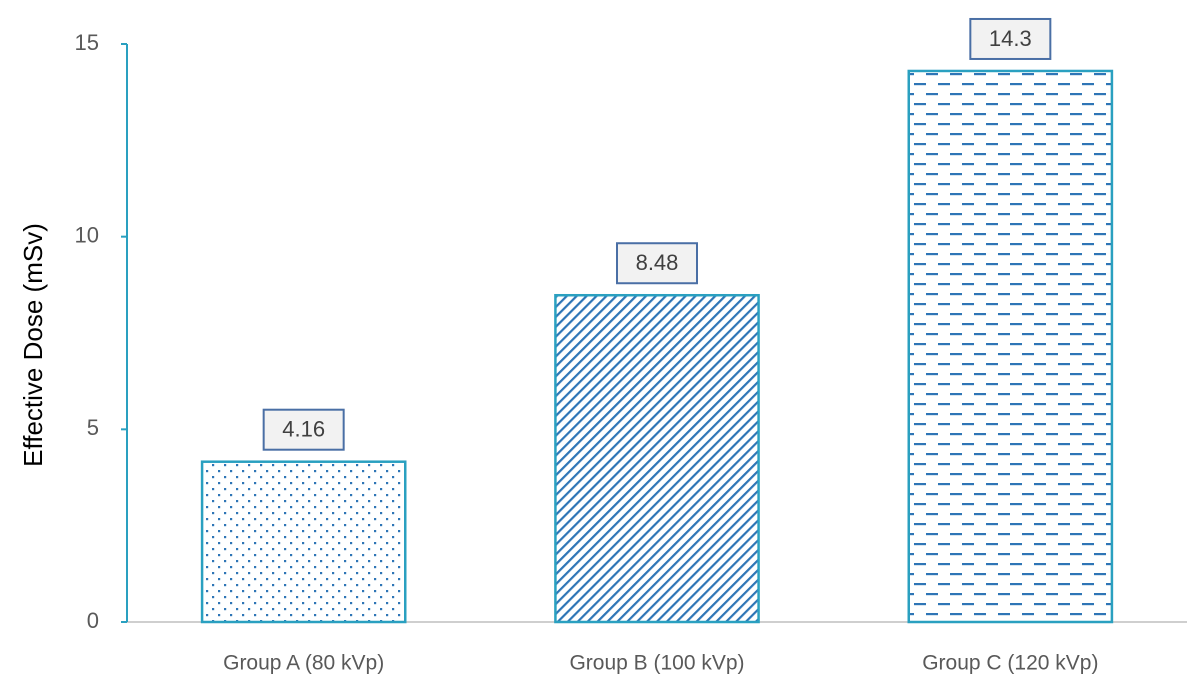 The width and height of the screenshot is (1200, 682). Describe the element at coordinates (33, 345) in the screenshot. I see `y-axis-title: Effective Dose (mSv)` at that location.